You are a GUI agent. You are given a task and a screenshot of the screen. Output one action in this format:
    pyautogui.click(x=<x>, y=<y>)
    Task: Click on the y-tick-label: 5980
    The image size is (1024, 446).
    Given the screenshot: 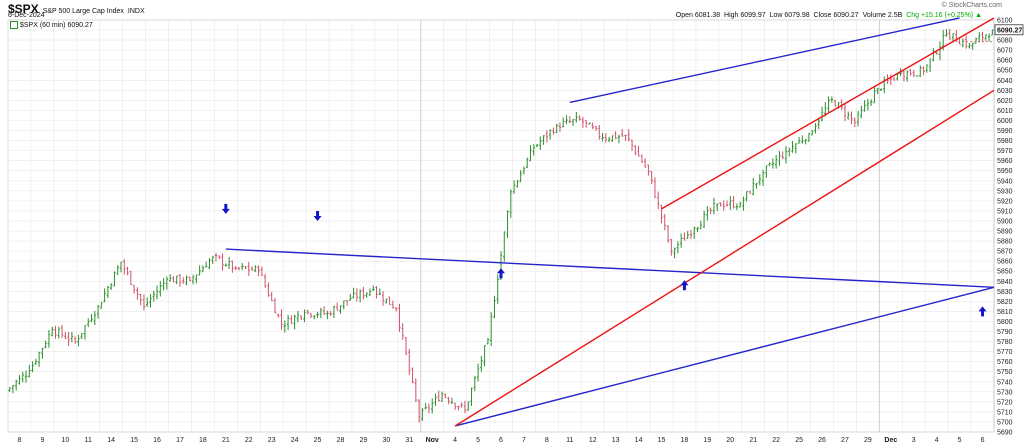 What is the action you would take?
    pyautogui.click(x=1005, y=141)
    